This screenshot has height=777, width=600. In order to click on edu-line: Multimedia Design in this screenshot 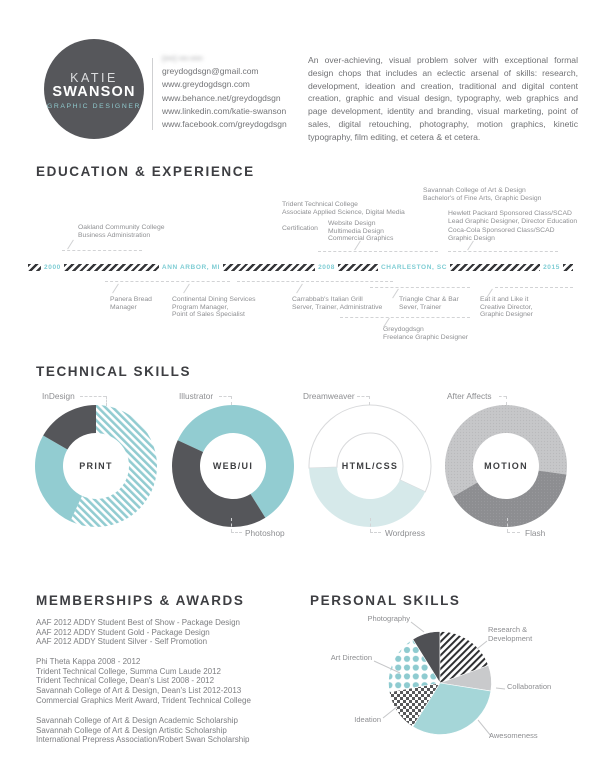, I will do `click(356, 231)`.